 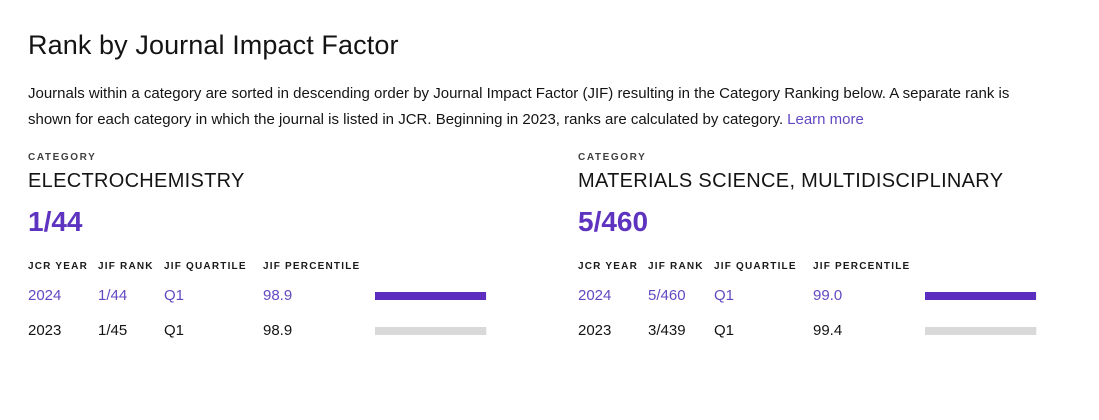 What do you see at coordinates (613, 221) in the screenshot?
I see `category-rank: 5/460` at bounding box center [613, 221].